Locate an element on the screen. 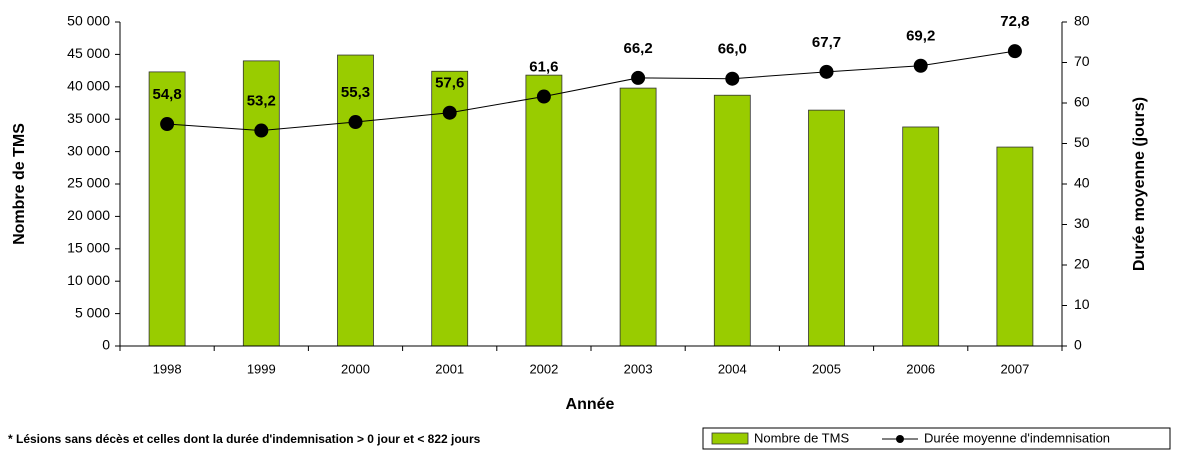 The width and height of the screenshot is (1180, 455). data-label: 53,2 is located at coordinates (261, 101).